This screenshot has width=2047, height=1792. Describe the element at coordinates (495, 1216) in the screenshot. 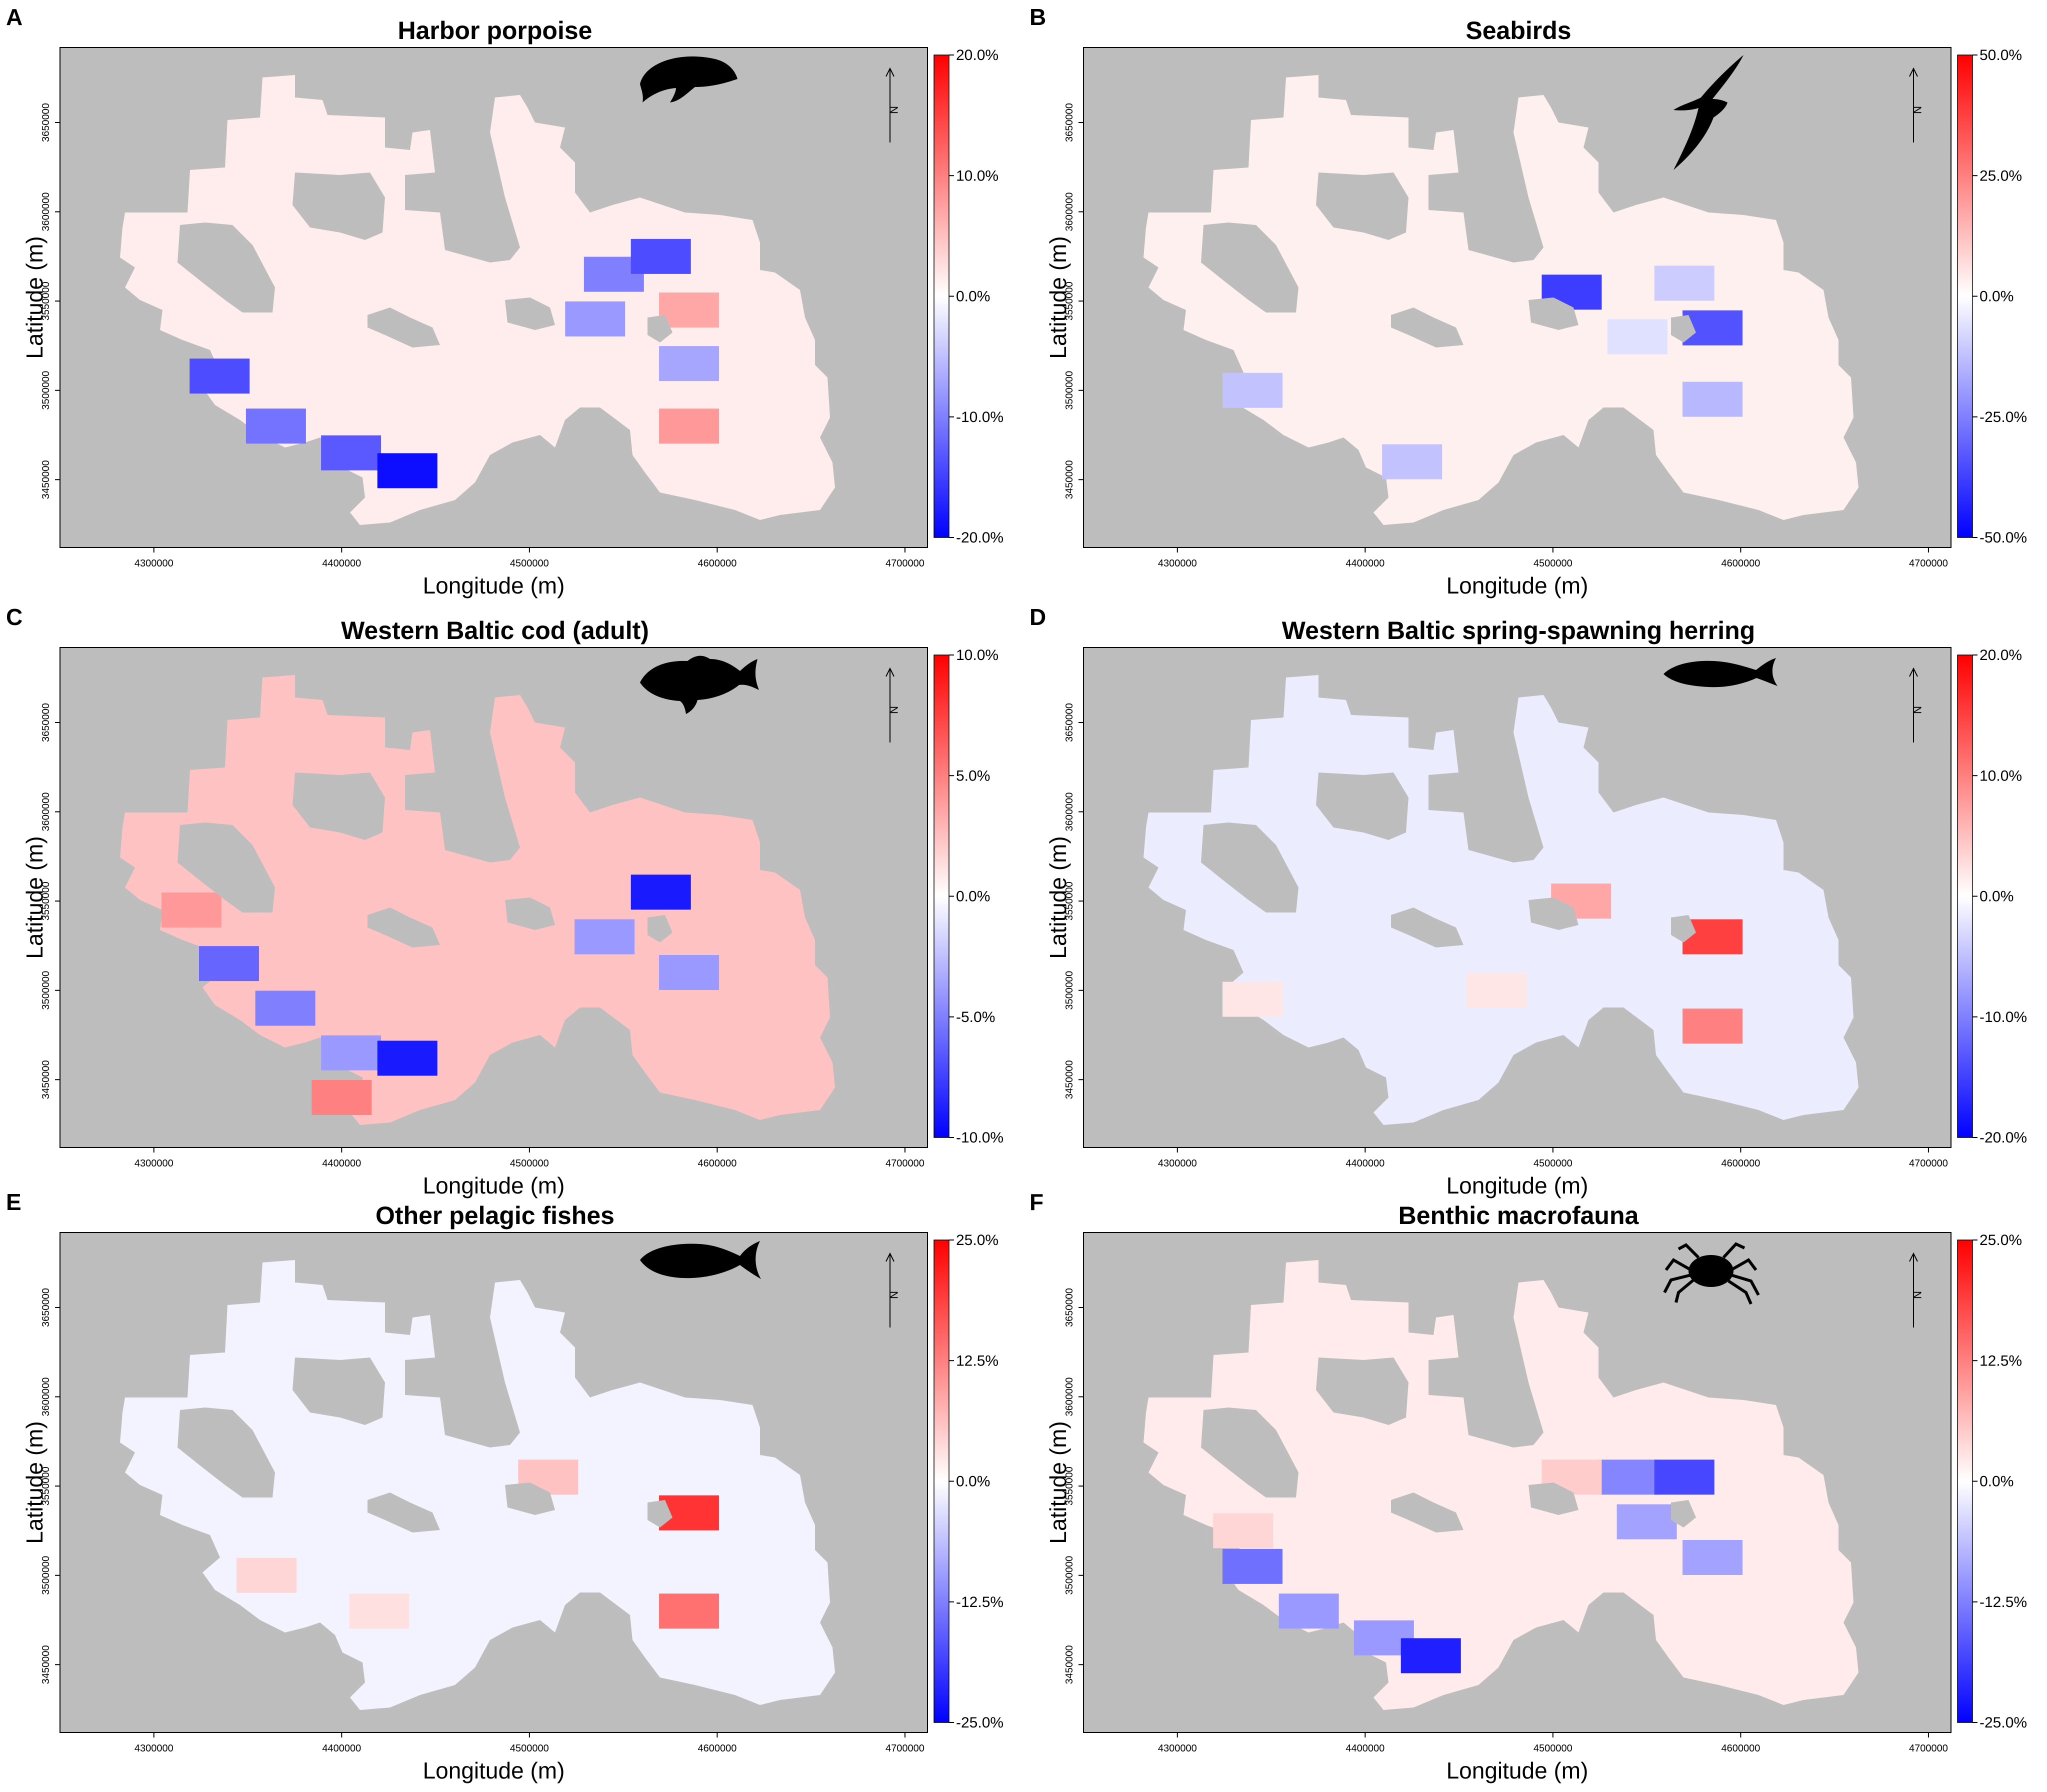

I see `panel-title: Other pelagic fishes` at that location.